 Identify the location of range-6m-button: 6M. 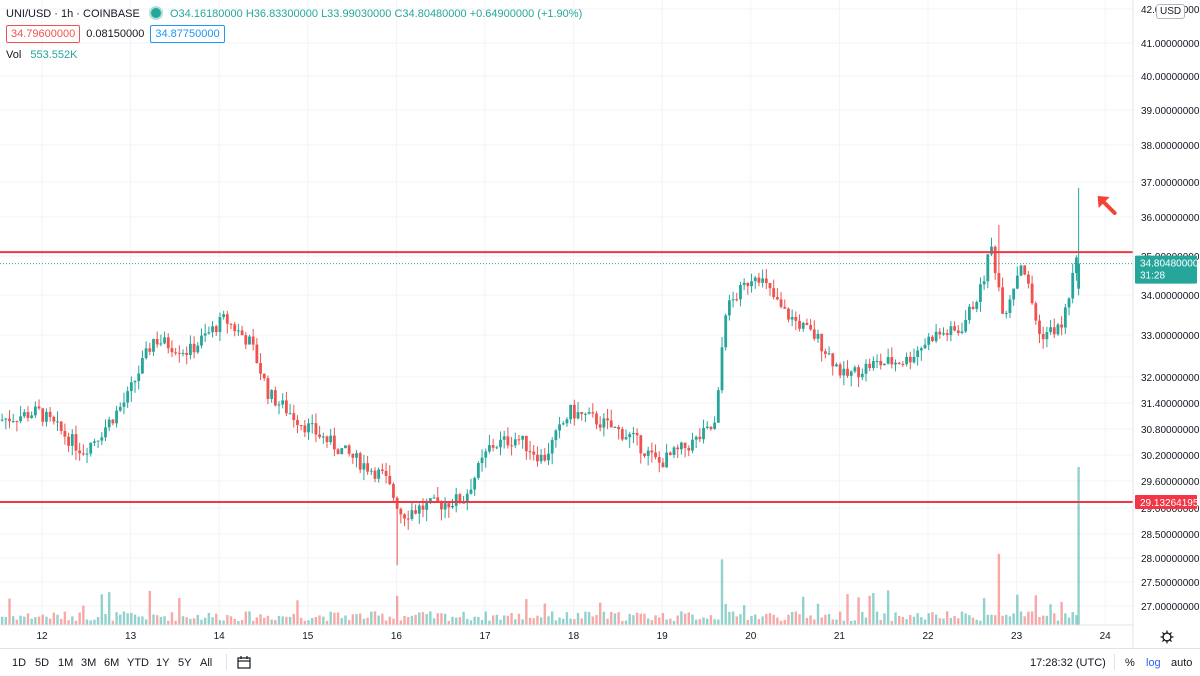
(112, 663).